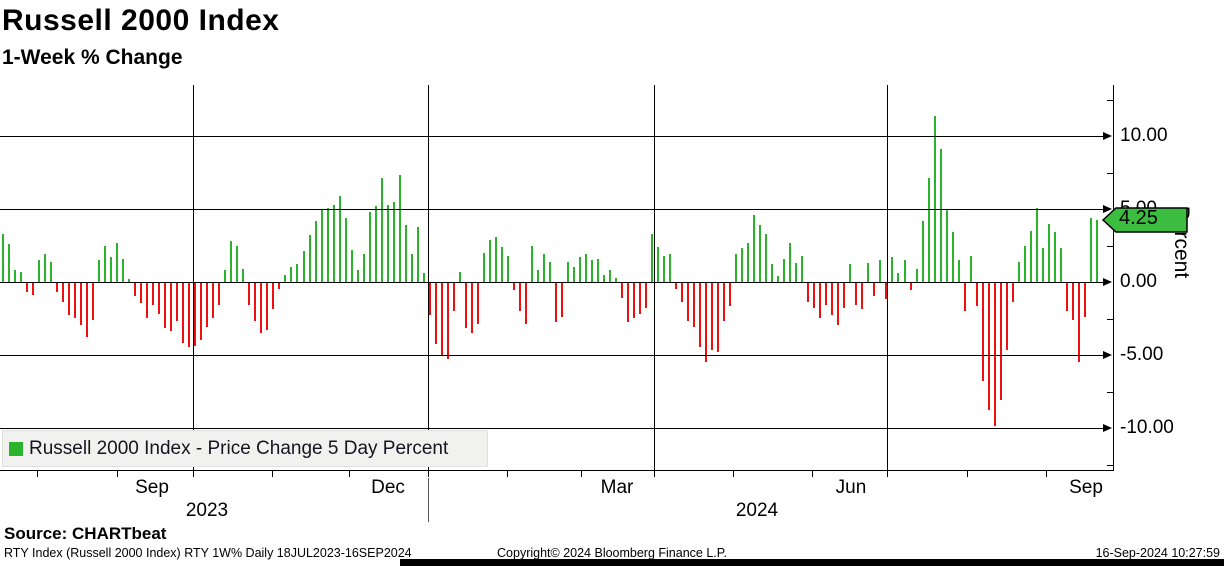  What do you see at coordinates (1138, 281) in the screenshot?
I see `y-tick-label: 0.00` at bounding box center [1138, 281].